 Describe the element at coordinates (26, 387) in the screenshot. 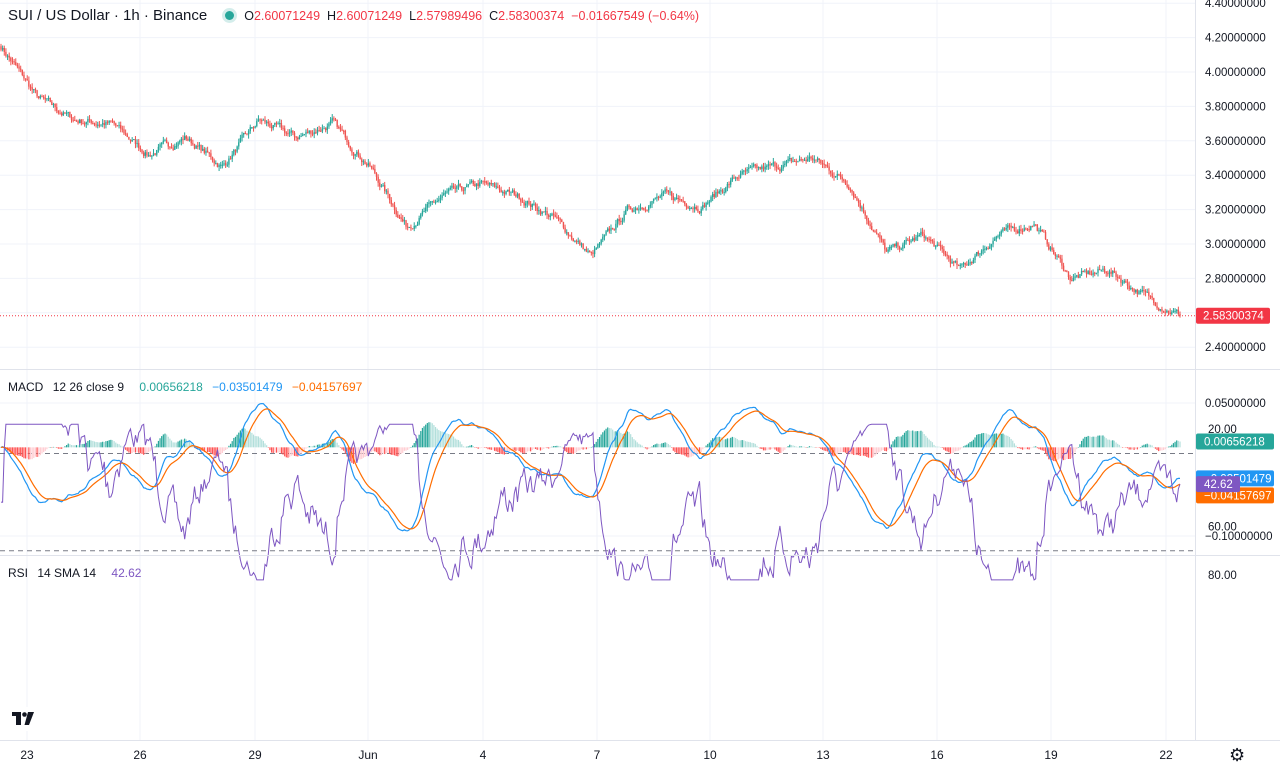

I see `macd-legend-name: MACD` at that location.